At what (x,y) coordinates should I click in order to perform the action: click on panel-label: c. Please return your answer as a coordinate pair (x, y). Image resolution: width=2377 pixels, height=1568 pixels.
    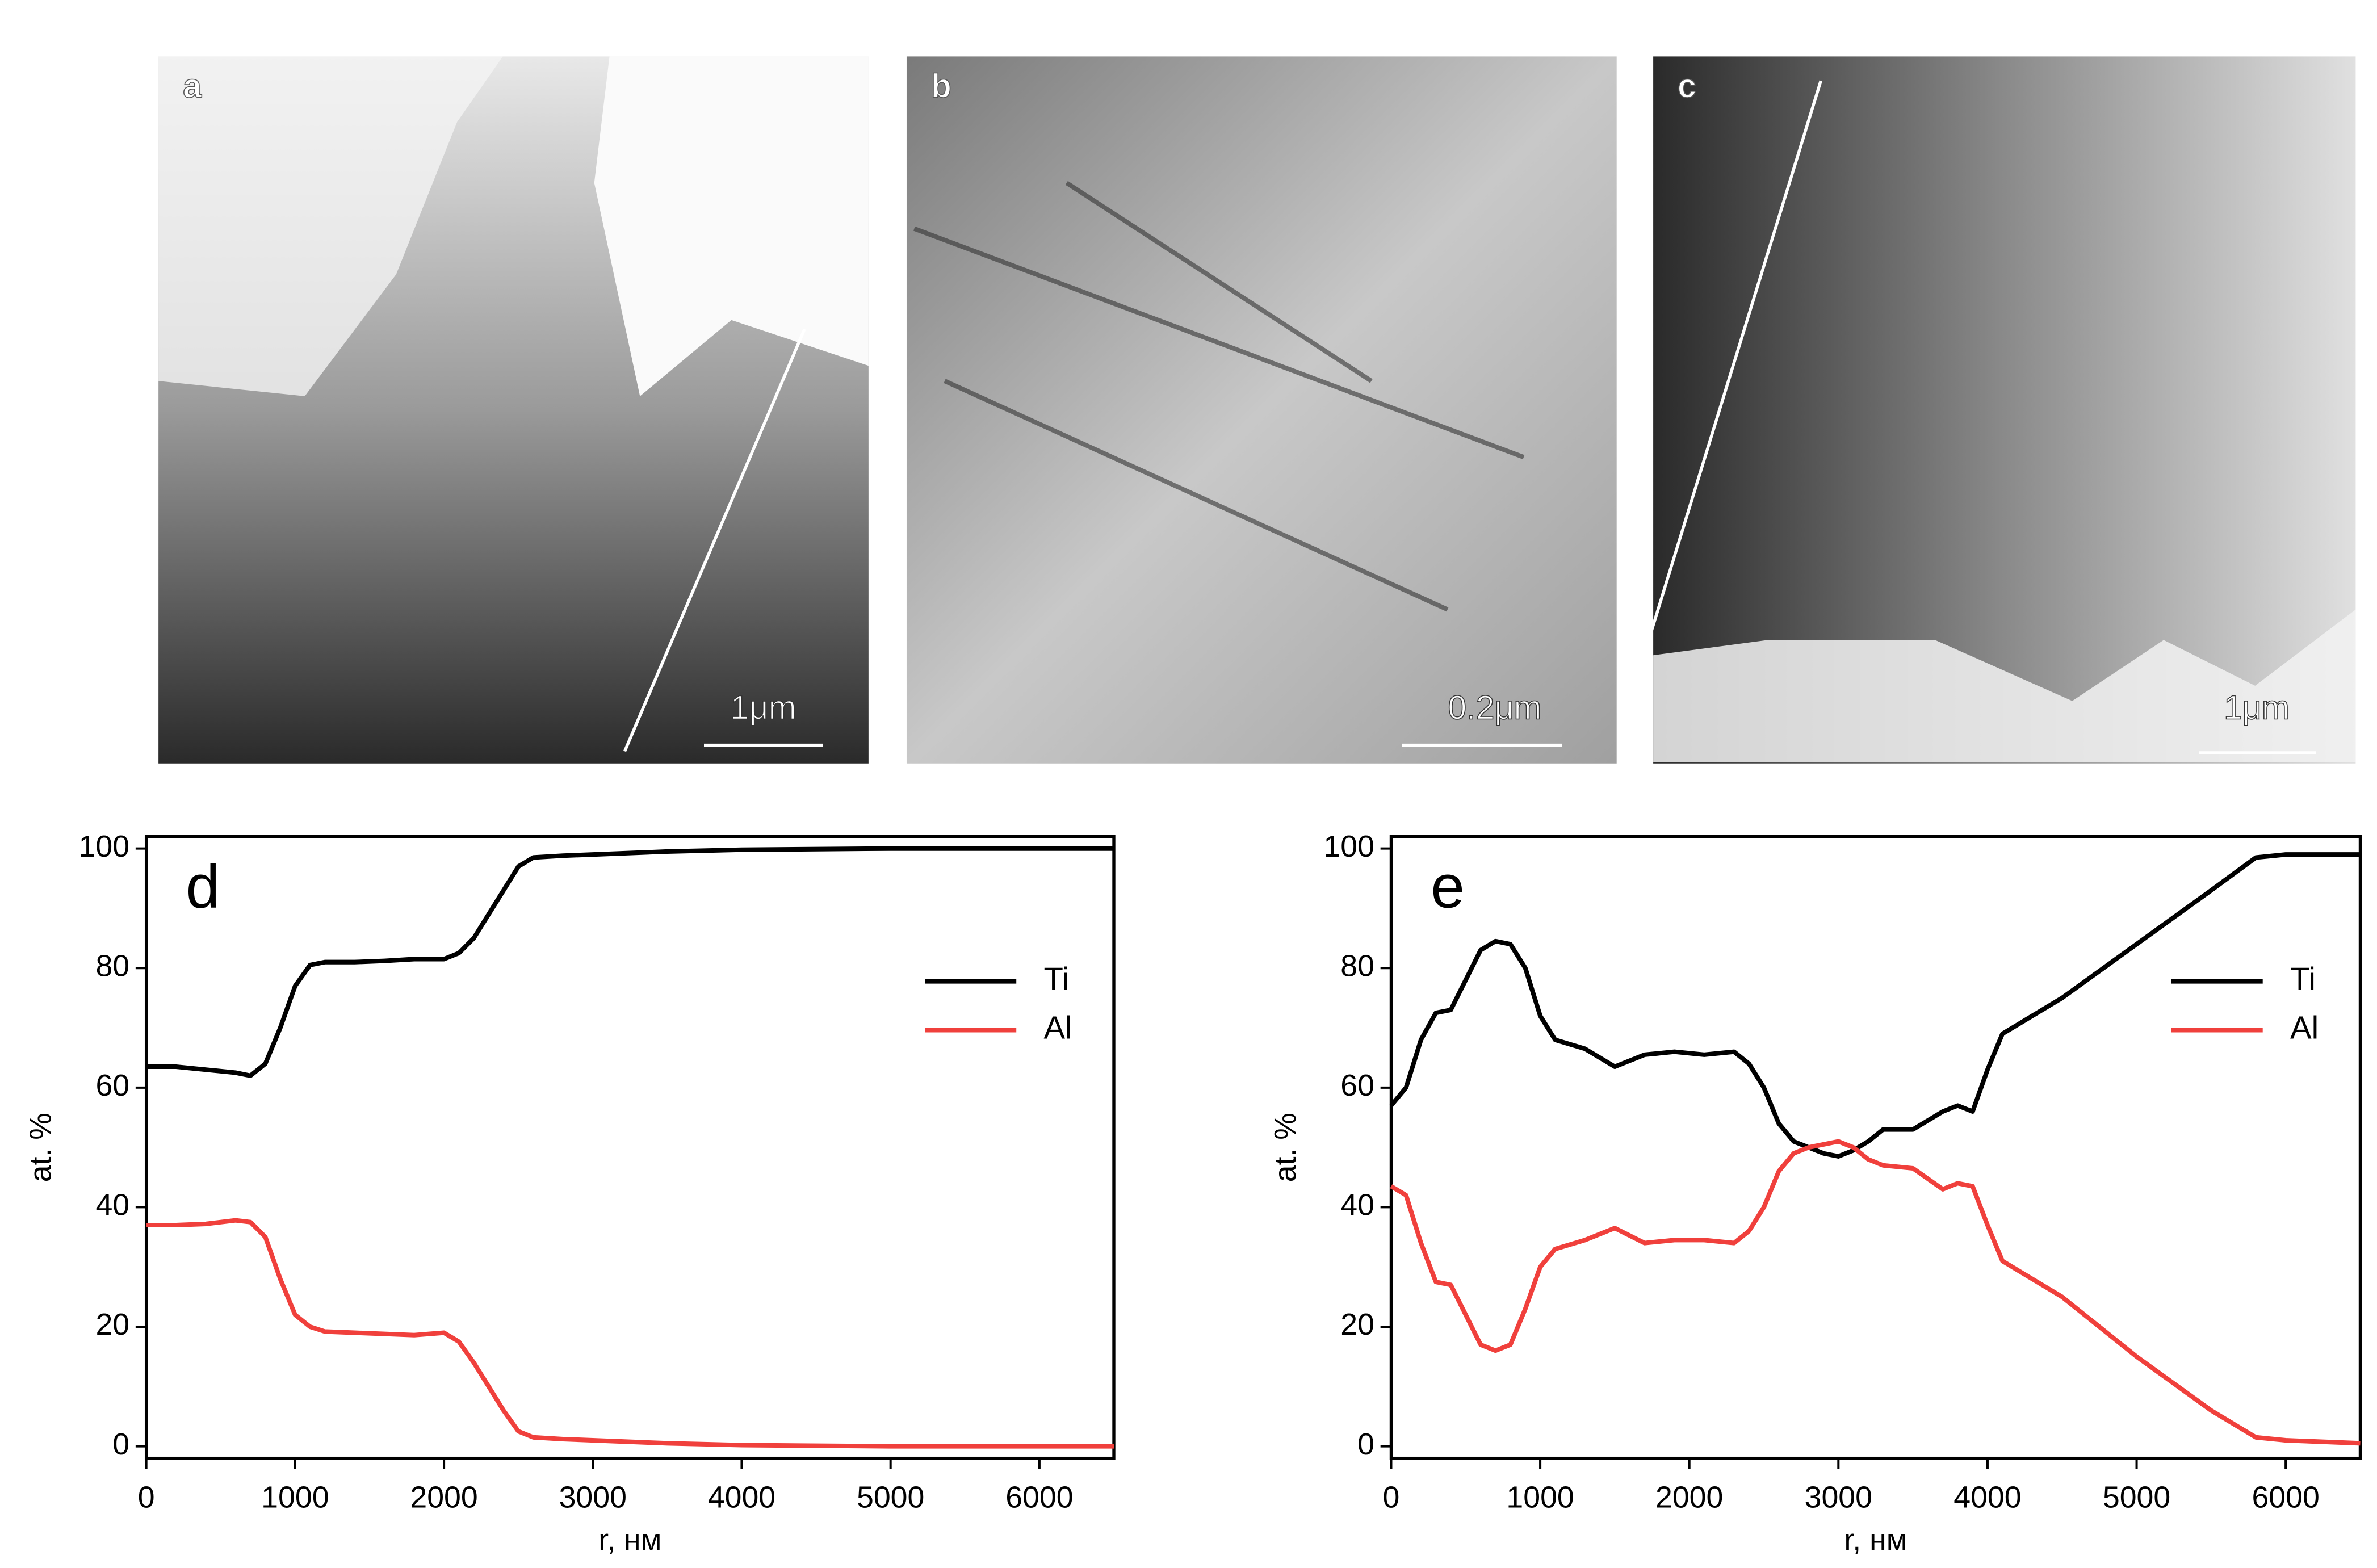
    Looking at the image, I should click on (1687, 85).